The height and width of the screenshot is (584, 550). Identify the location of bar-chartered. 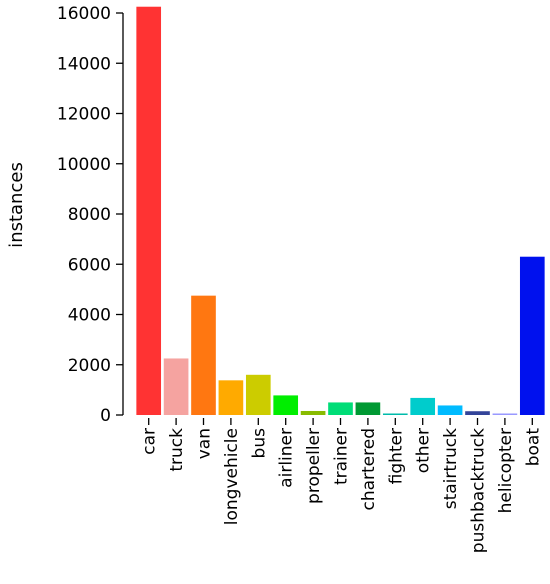
(368, 408).